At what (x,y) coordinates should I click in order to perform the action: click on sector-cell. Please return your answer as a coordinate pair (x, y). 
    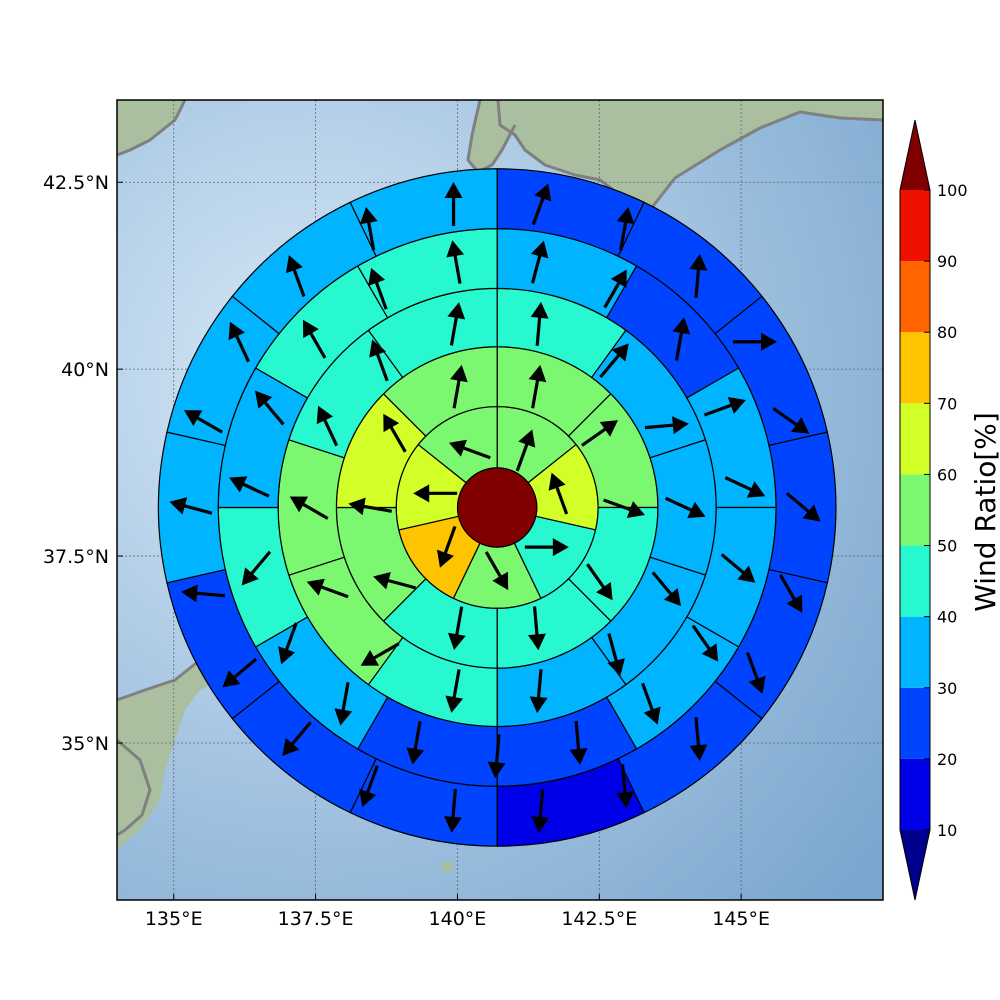
    Looking at the image, I should click on (423, 213).